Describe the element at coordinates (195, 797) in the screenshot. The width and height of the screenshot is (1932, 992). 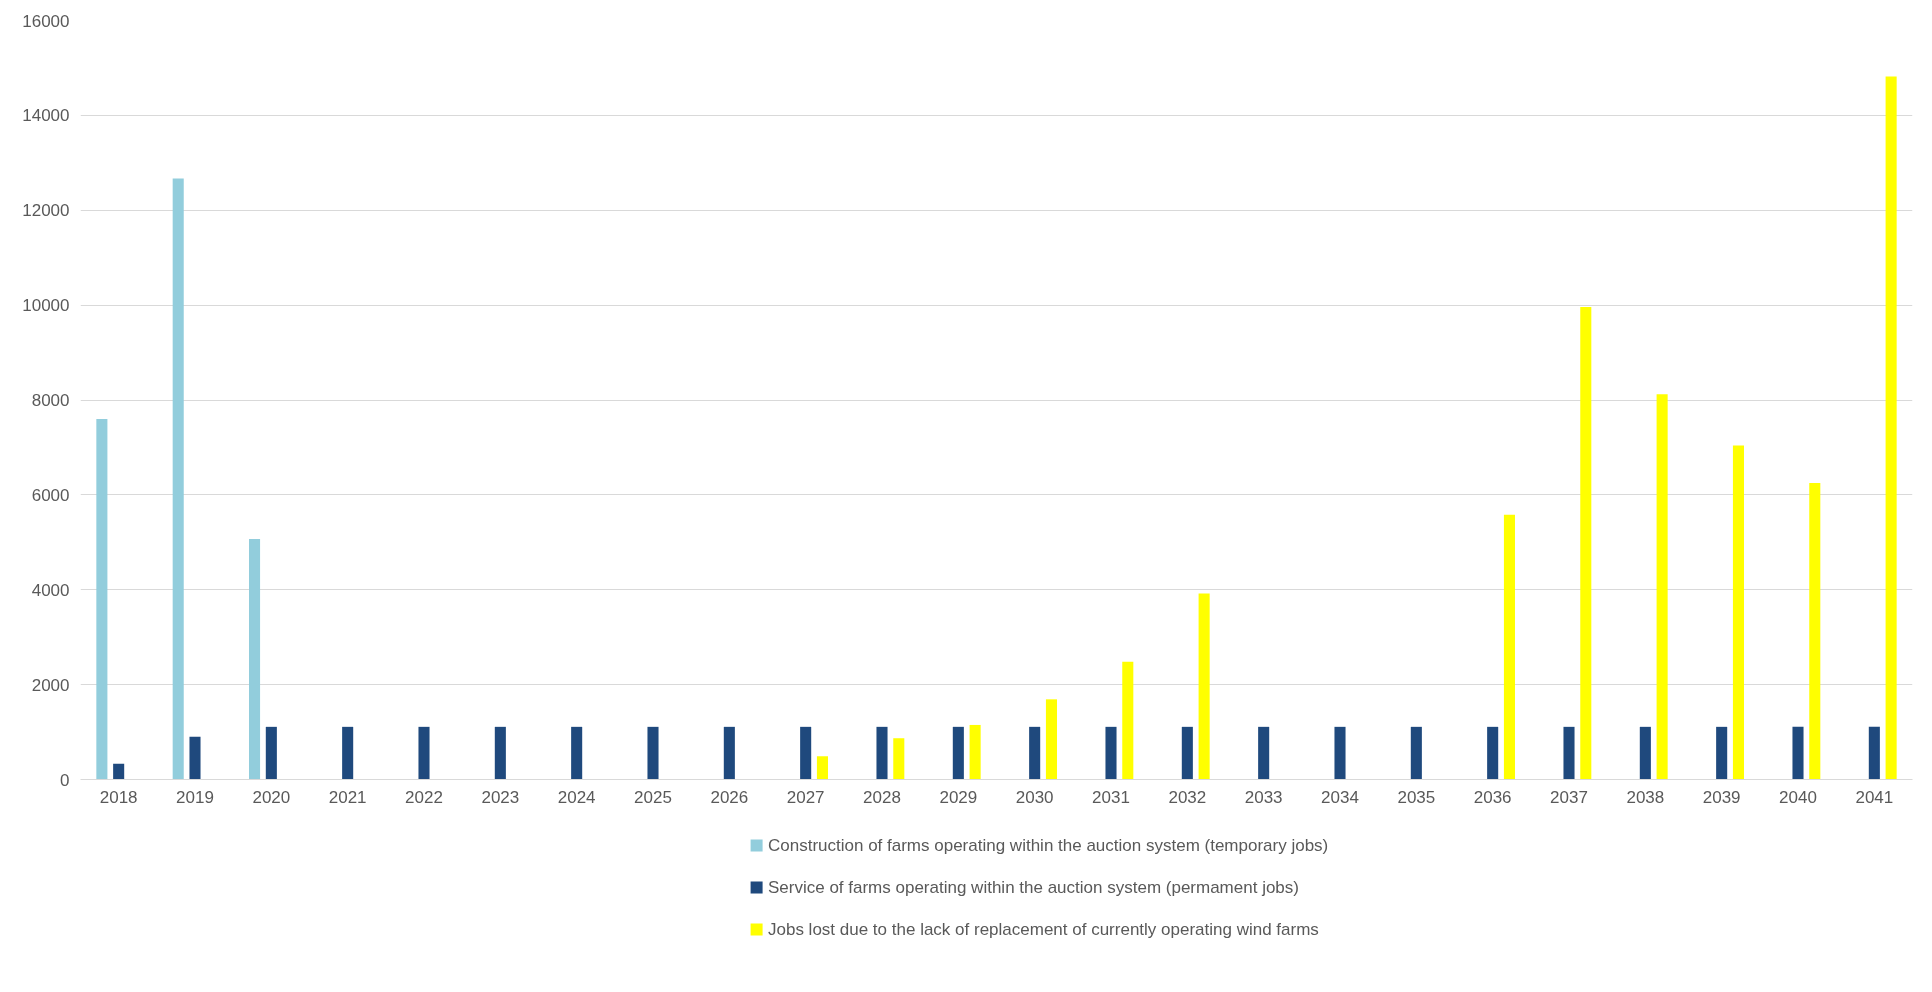
I see `x-tick-label: 2019` at that location.